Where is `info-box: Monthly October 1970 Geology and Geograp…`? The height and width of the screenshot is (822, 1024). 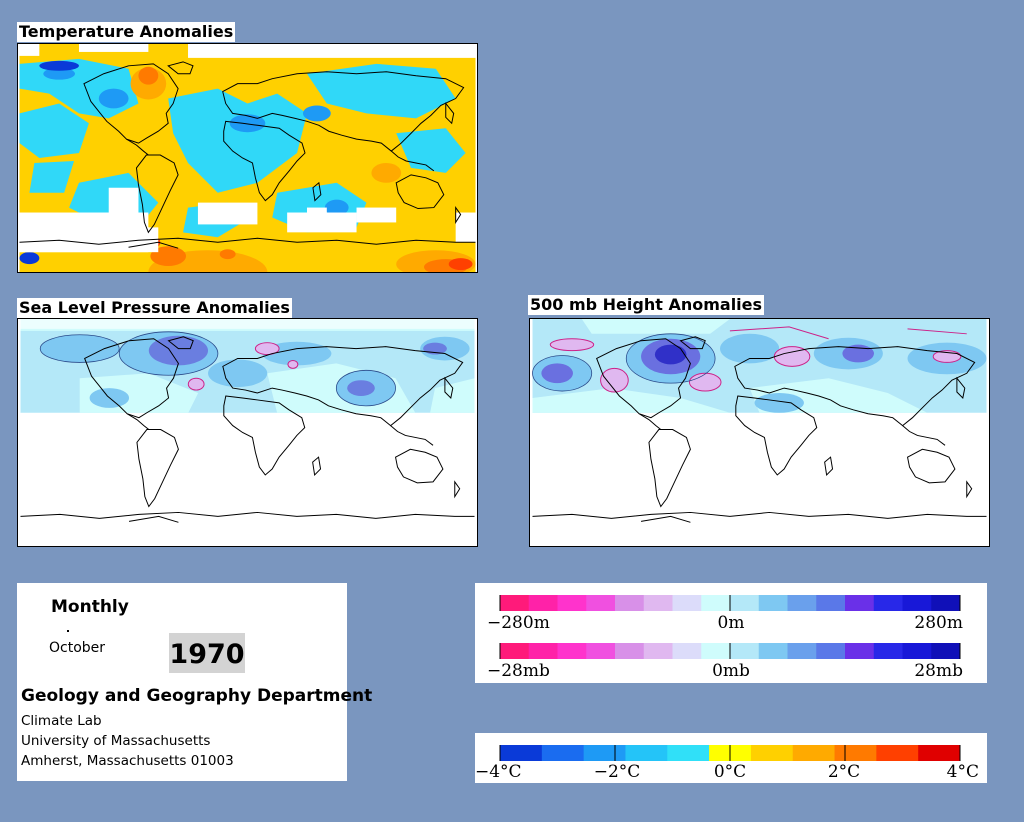 info-box: Monthly October 1970 Geology and Geograp… is located at coordinates (194, 682).